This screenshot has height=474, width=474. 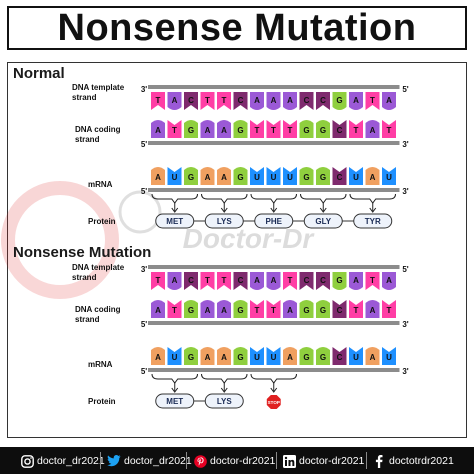 I want to click on mutant-template-base-letter: G, so click(x=339, y=280).